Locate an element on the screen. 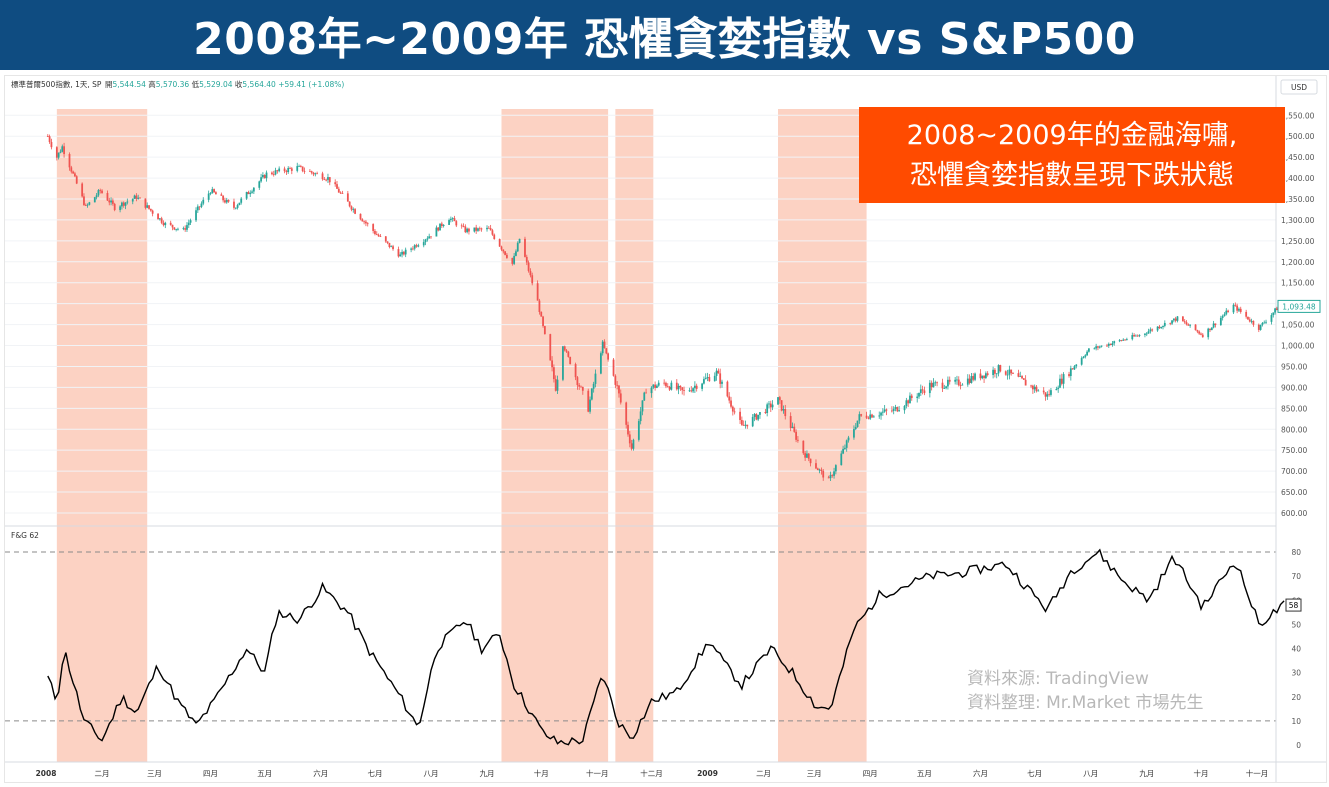 The image size is (1329, 787). time-tick-label: 九月 is located at coordinates (1146, 773).